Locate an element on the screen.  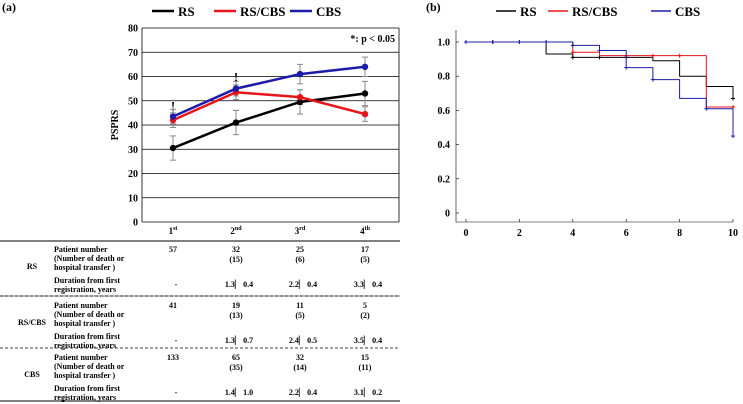
death-count: (35) is located at coordinates (236, 367).